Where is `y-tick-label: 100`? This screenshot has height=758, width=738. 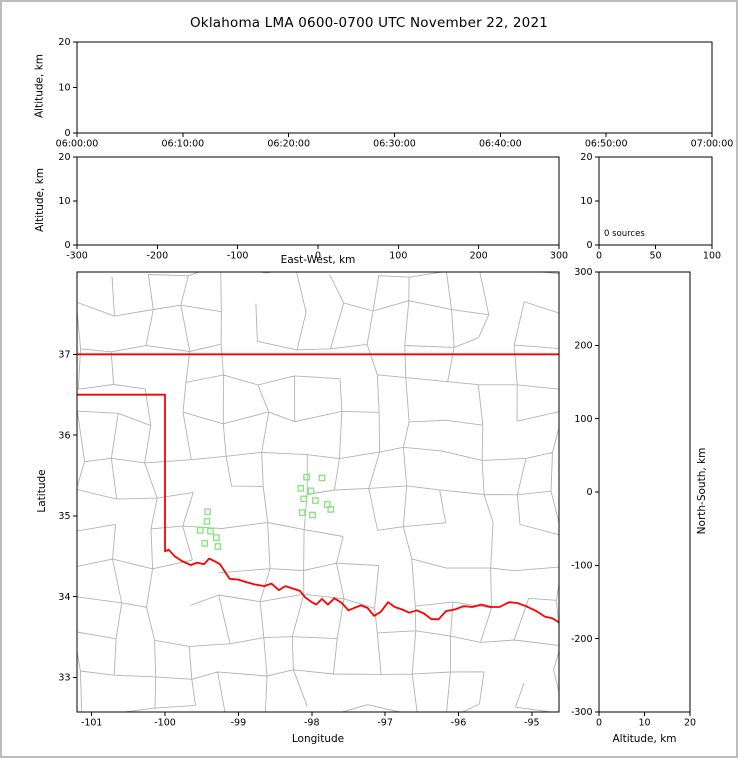
y-tick-label: 100 is located at coordinates (583, 419).